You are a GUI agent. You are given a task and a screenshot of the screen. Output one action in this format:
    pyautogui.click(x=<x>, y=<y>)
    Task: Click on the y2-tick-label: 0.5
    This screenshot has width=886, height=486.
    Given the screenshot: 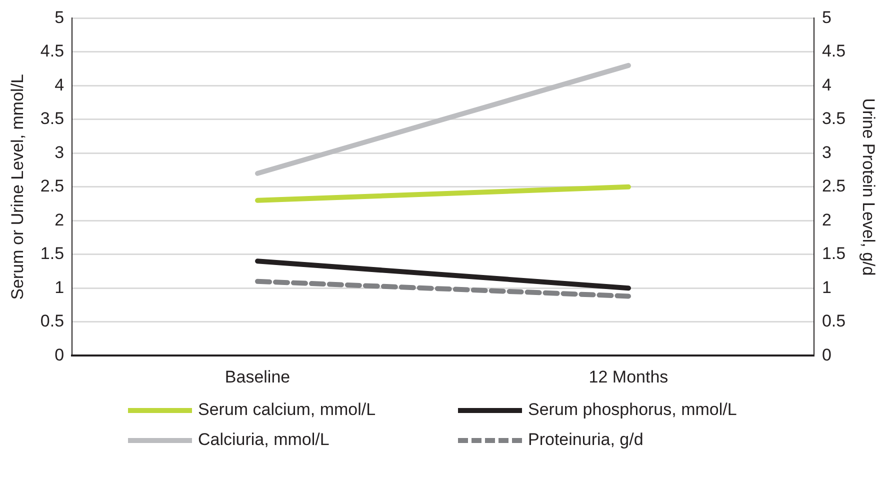 What is the action you would take?
    pyautogui.click(x=834, y=321)
    